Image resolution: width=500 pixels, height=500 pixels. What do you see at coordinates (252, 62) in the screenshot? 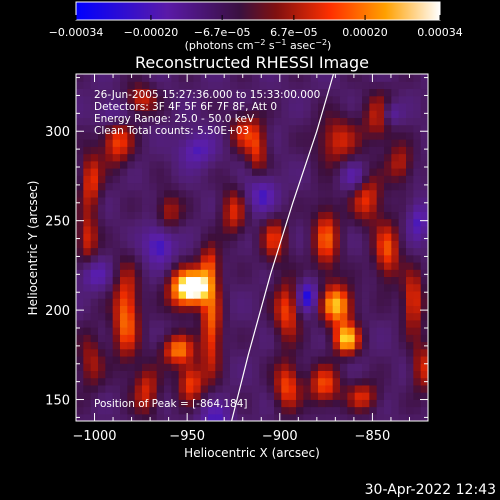
I see `chart-title: Reconstructed RHESSI Image` at bounding box center [252, 62].